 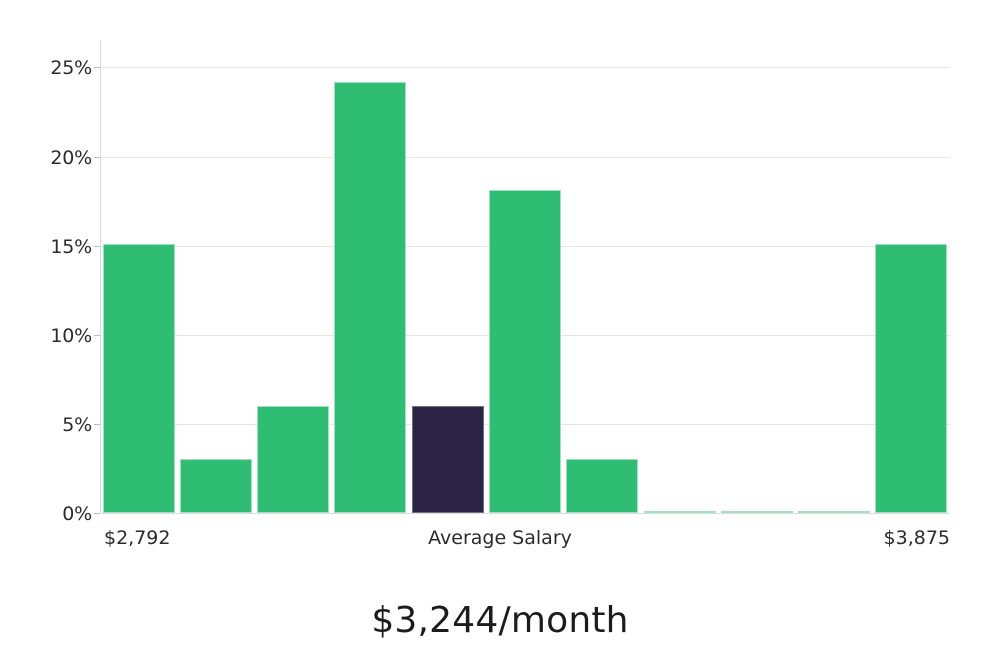 What do you see at coordinates (500, 538) in the screenshot?
I see `x-axis-label: Average Salary` at bounding box center [500, 538].